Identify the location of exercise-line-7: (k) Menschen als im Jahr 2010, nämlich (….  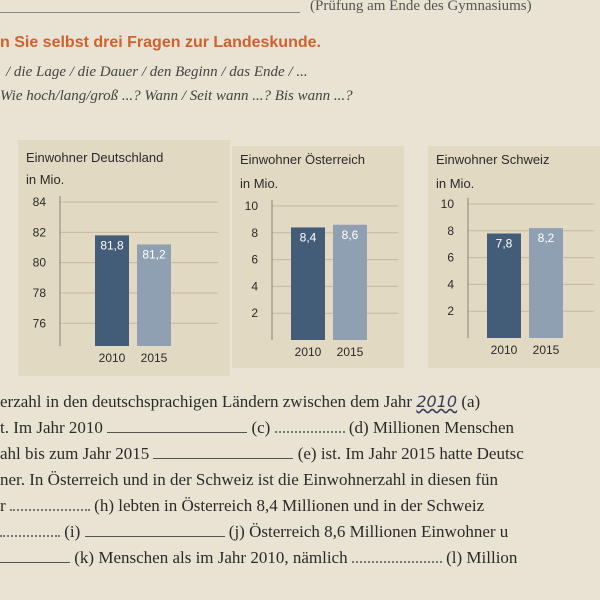
(258, 558).